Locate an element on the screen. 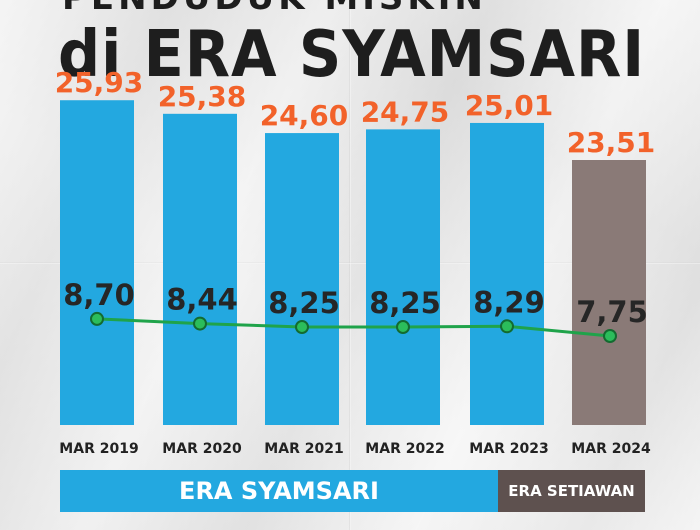 The width and height of the screenshot is (700, 530). paper-crease-vertical is located at coordinates (350, 265).